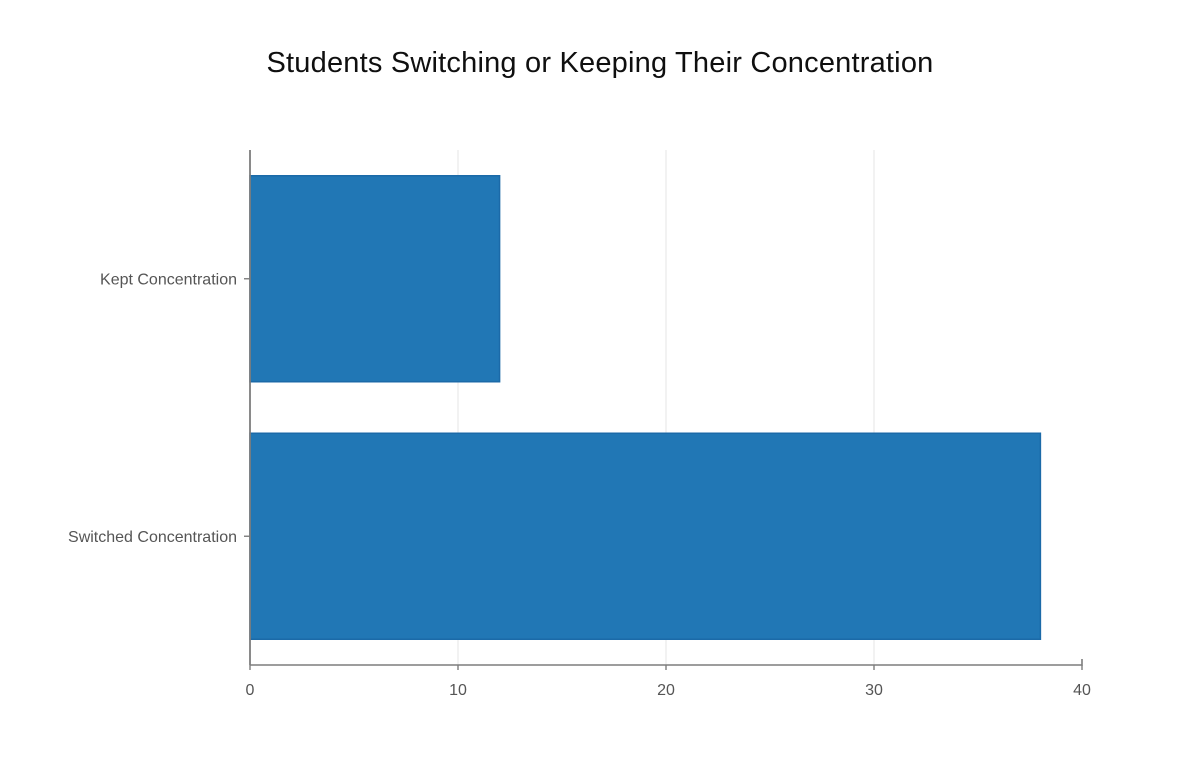  I want to click on x-tick-label-40: 40, so click(1082, 690).